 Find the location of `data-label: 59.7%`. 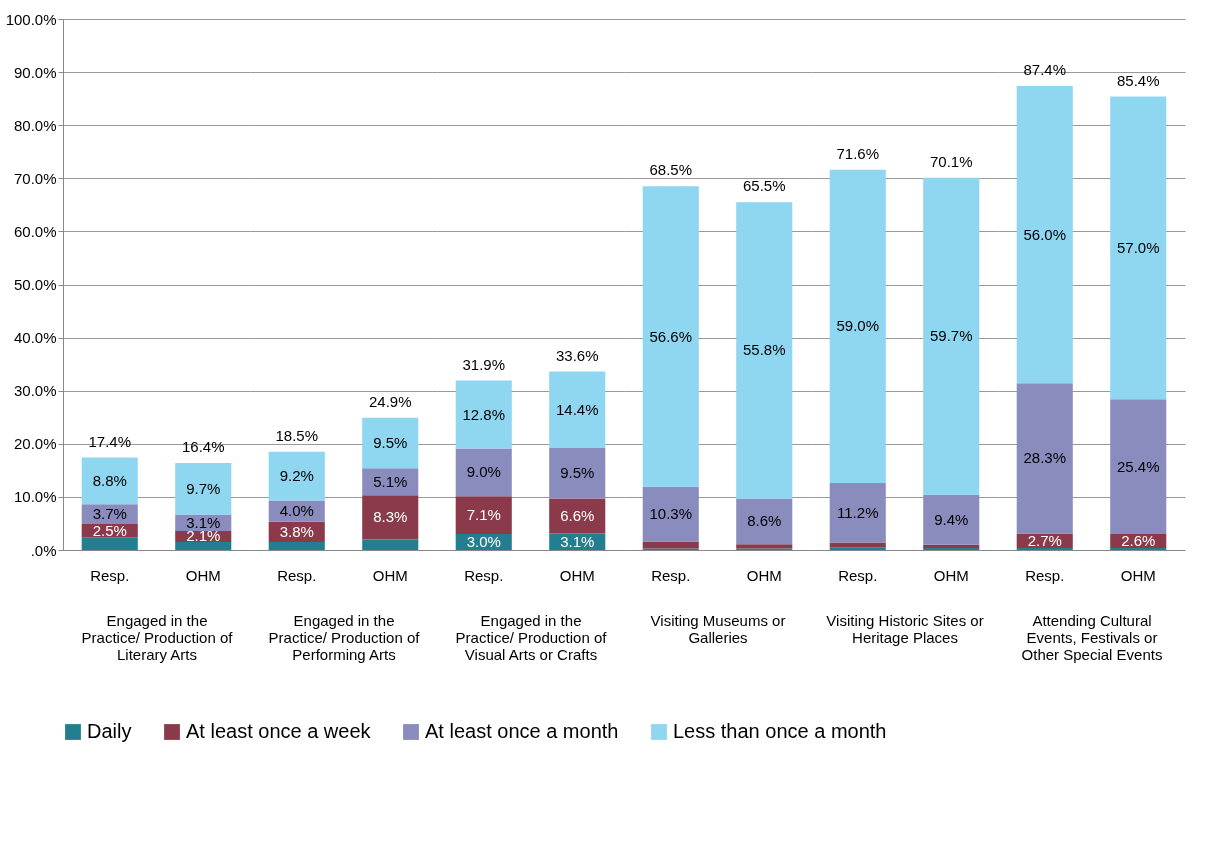

data-label: 59.7% is located at coordinates (951, 336).